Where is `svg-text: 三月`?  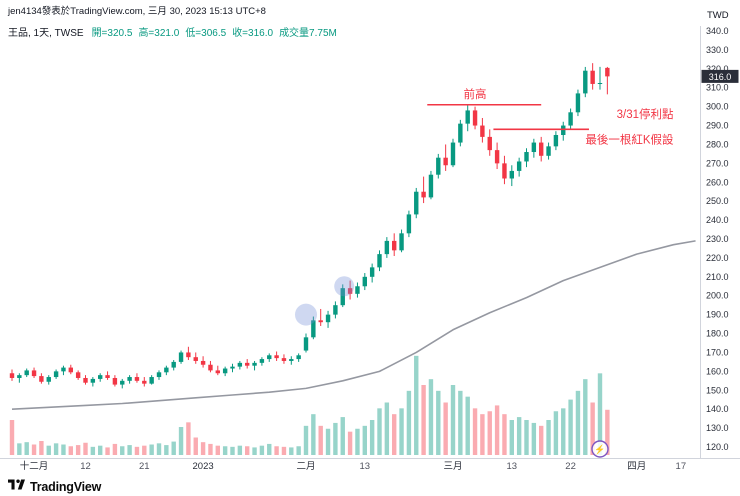 svg-text: 三月 is located at coordinates (452, 466).